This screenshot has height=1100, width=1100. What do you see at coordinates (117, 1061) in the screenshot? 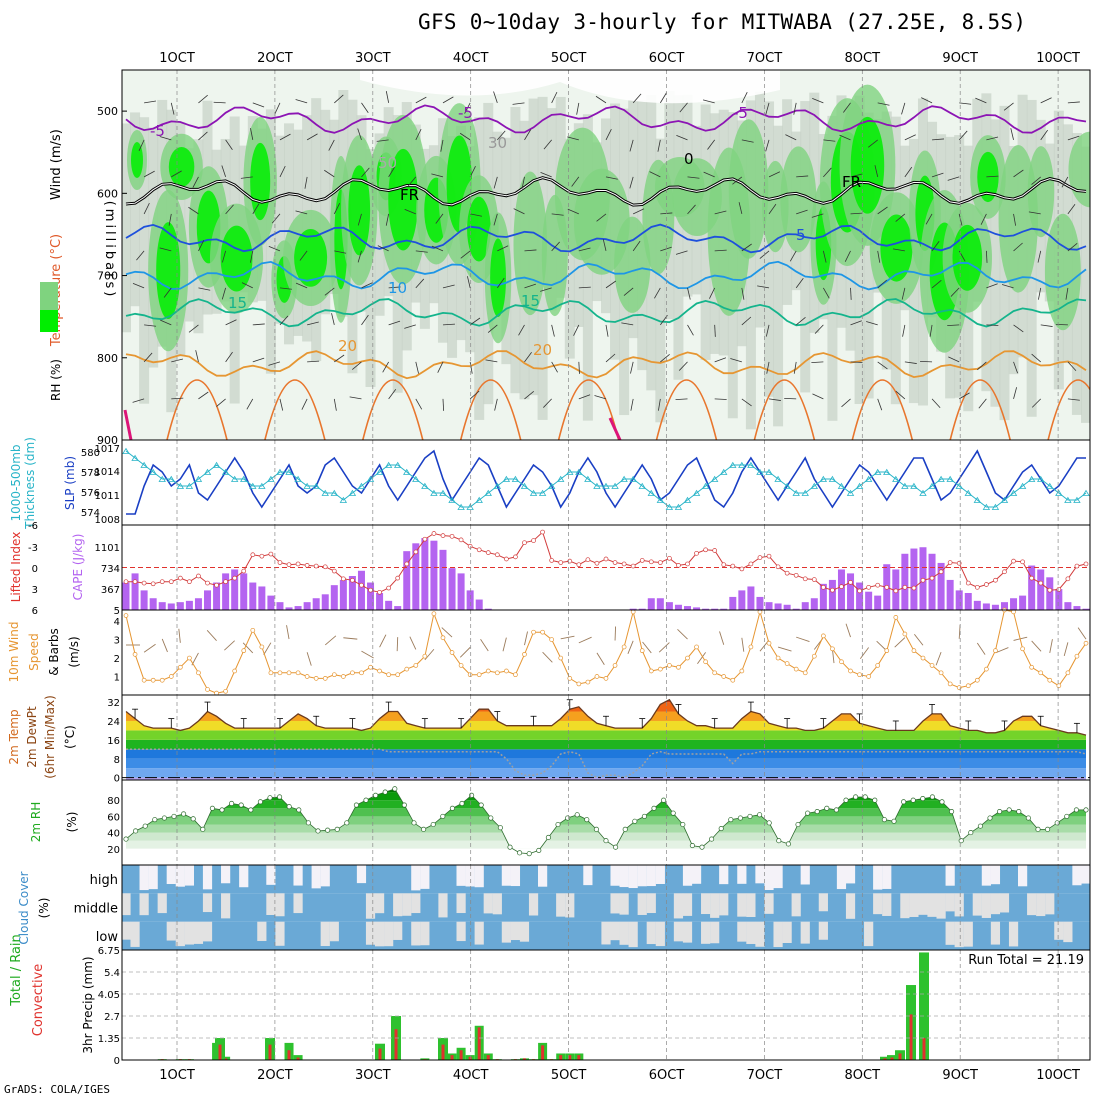
I see `precip-tick: 0` at bounding box center [117, 1061].